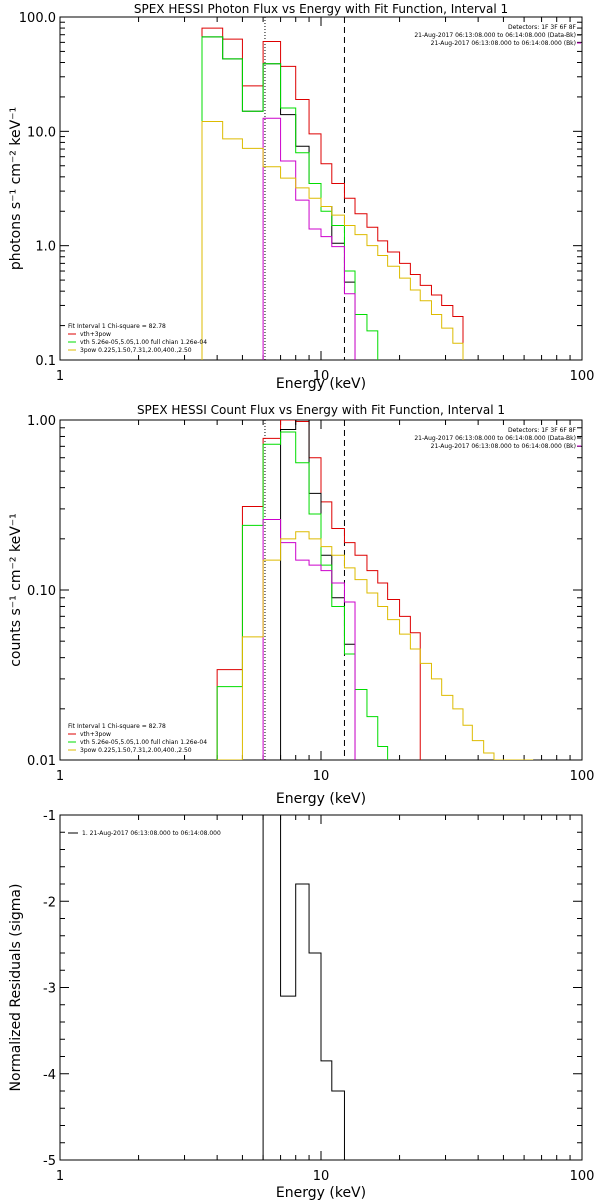 The image size is (600, 1200). I want to click on y-tick-label: -3, so click(49, 989).